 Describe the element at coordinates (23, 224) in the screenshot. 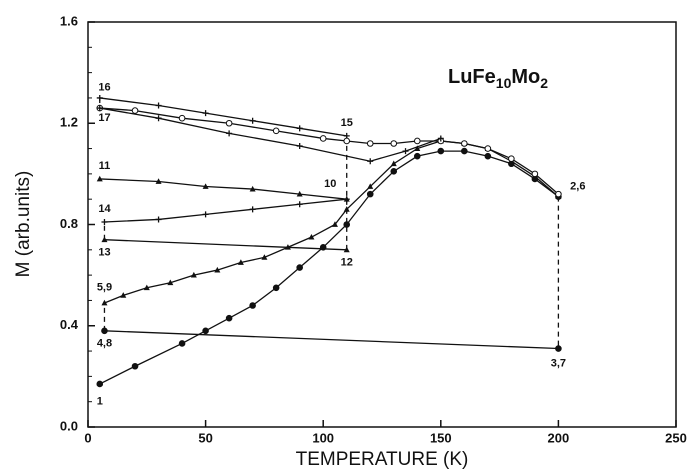

I see `y-axis-label: M (arb.units)` at that location.